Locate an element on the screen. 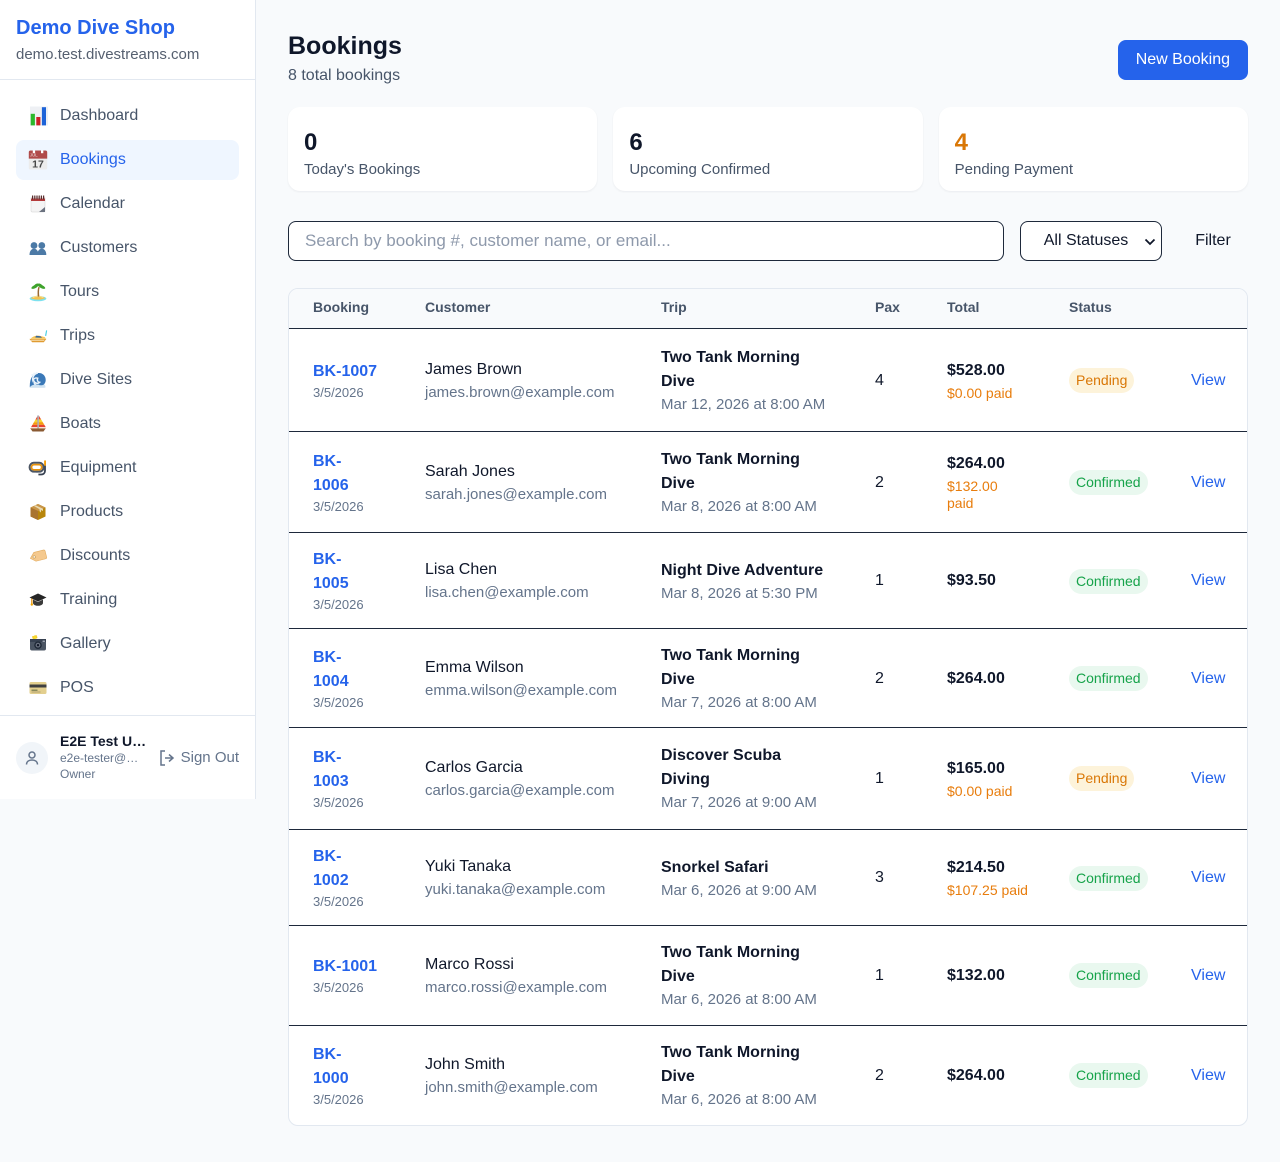 This screenshot has width=1280, height=1162. svg-text: JUL is located at coordinates (34, 155).